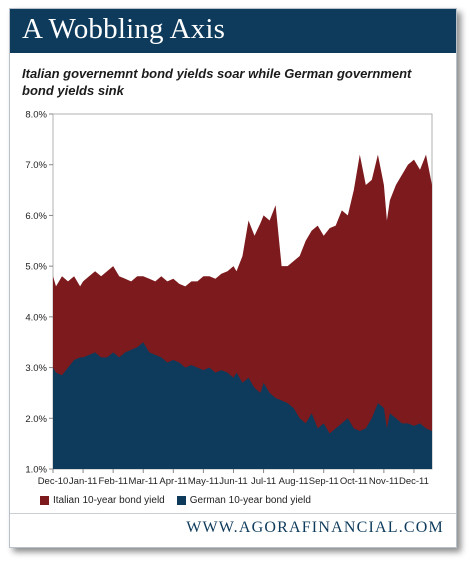  What do you see at coordinates (263, 481) in the screenshot?
I see `x-tick-label: Jul-11` at bounding box center [263, 481].